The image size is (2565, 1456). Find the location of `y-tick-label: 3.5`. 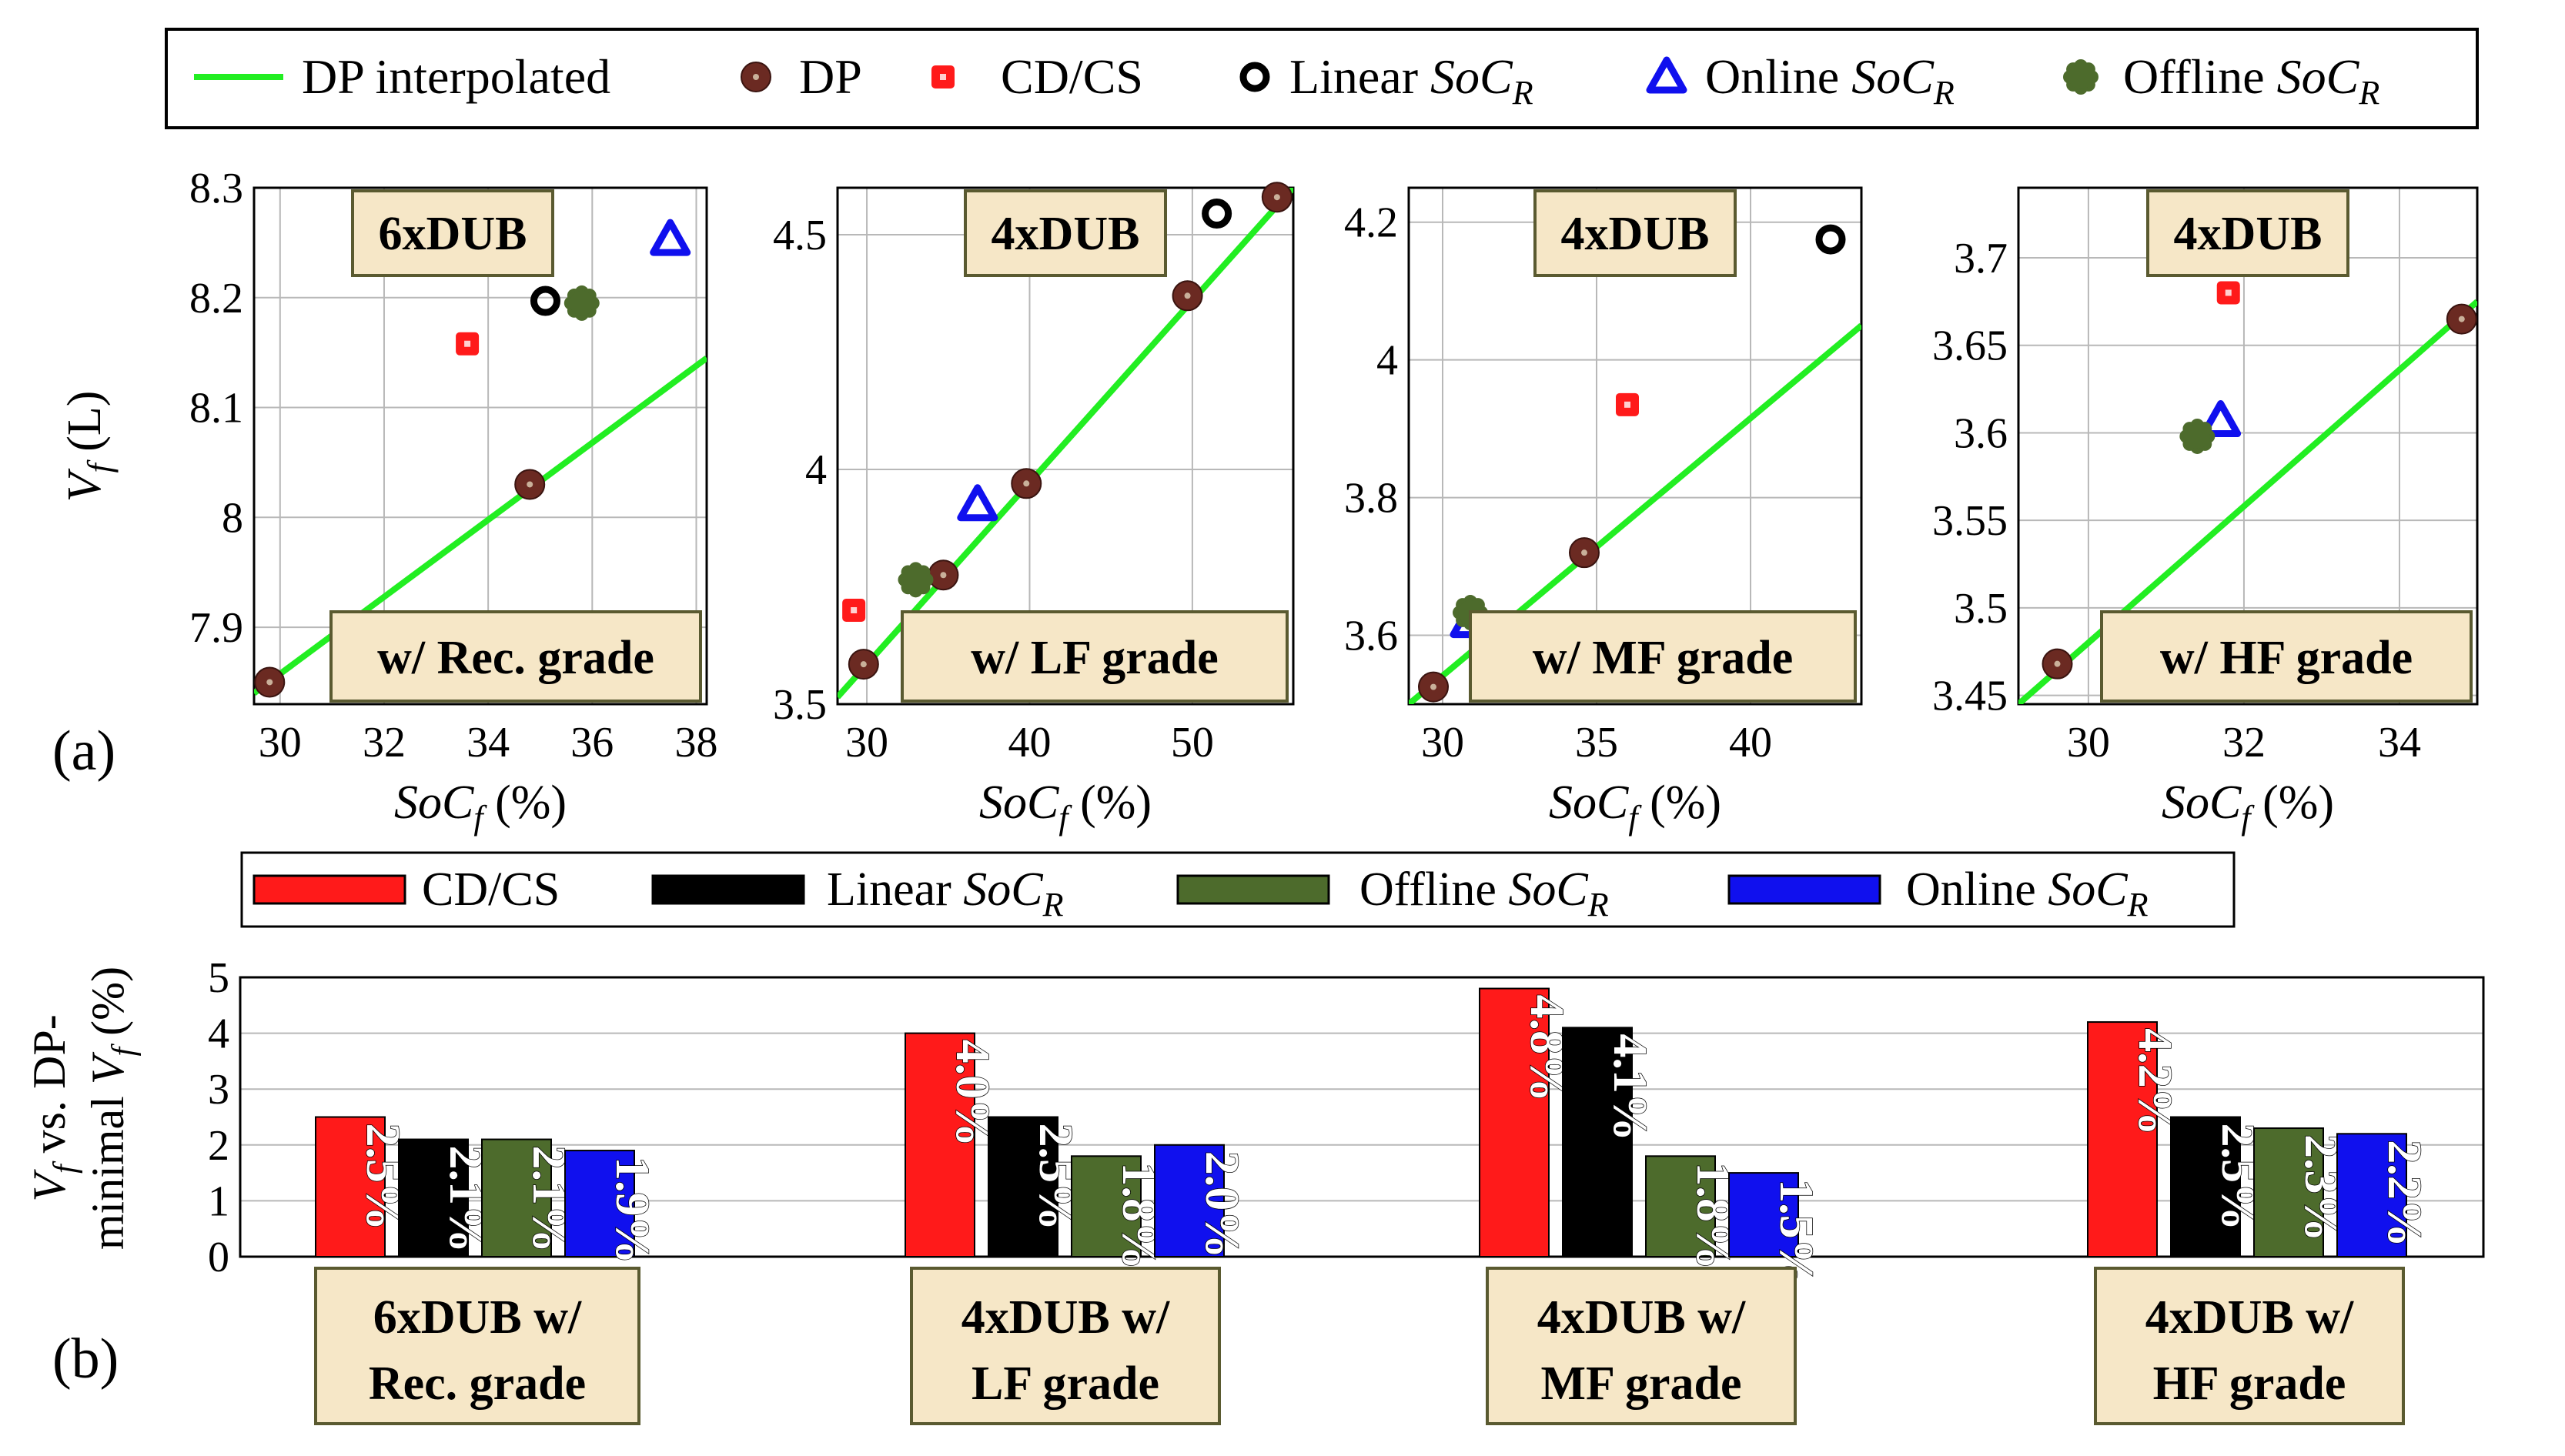

y-tick-label: 3.5 is located at coordinates (800, 705).